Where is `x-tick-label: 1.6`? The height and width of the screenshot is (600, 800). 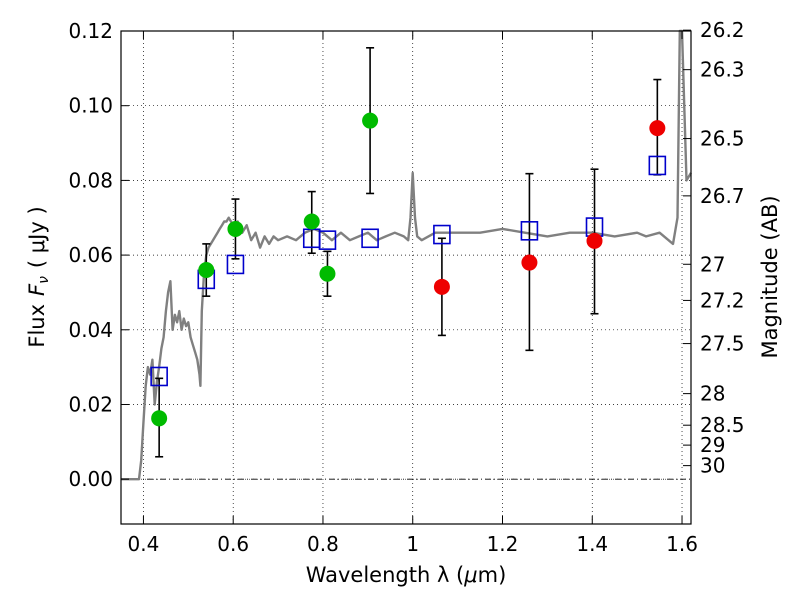 x-tick-label: 1.6 is located at coordinates (682, 544).